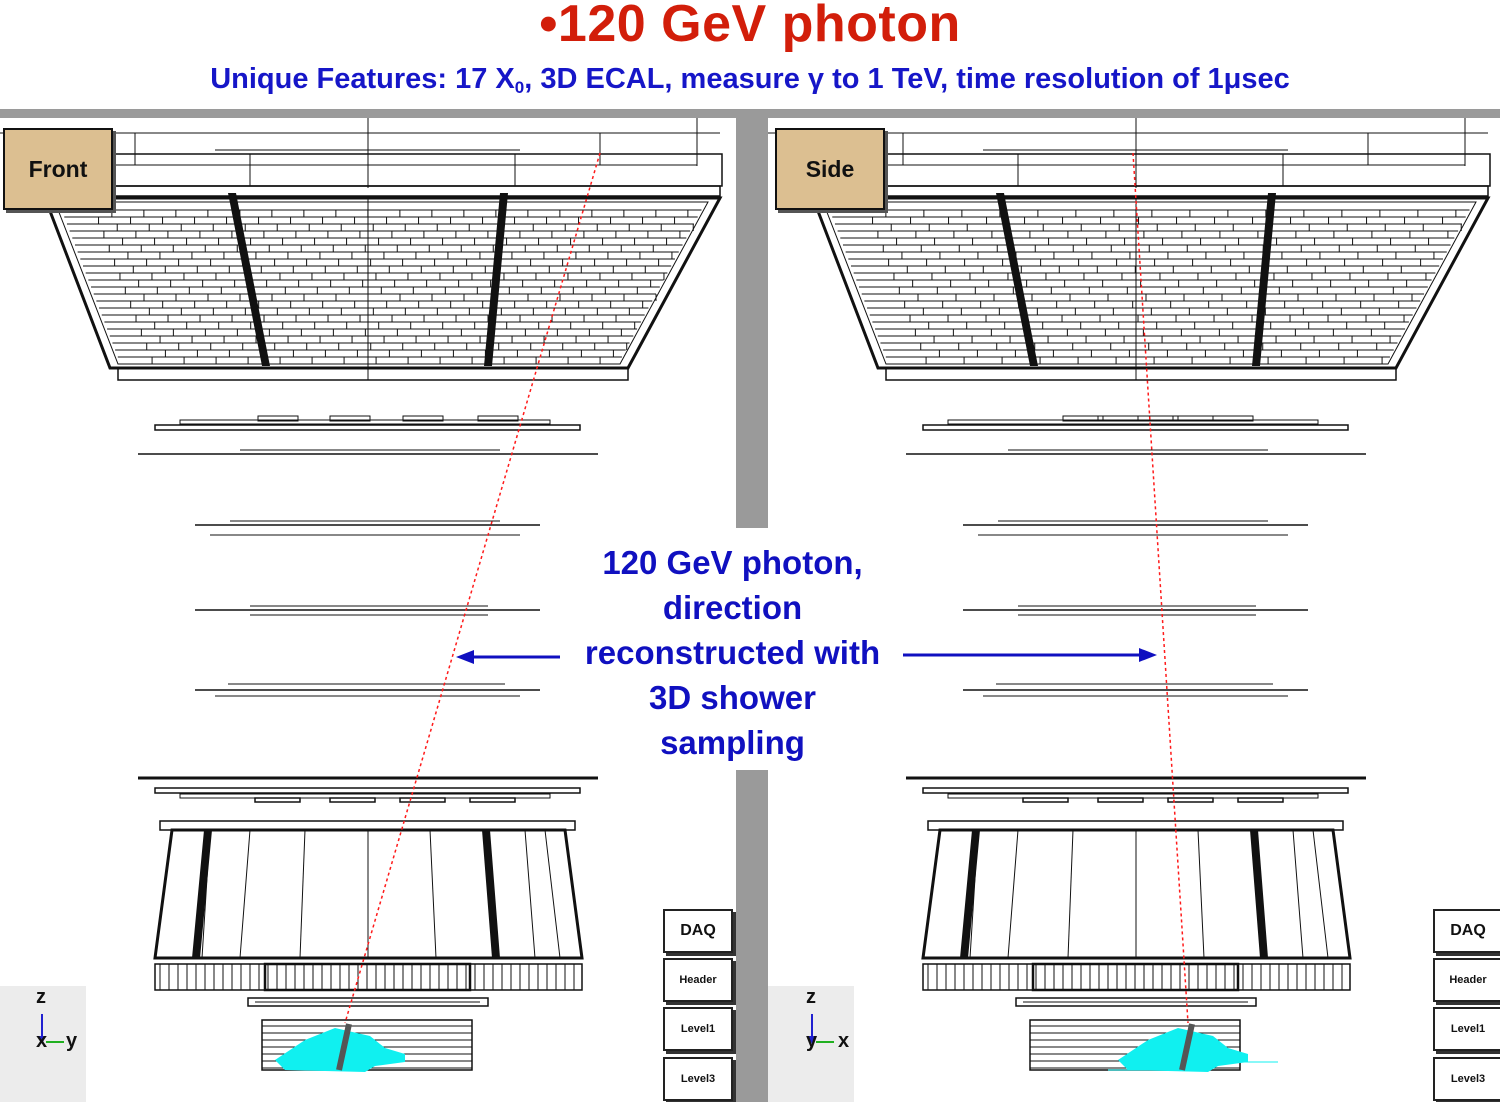 The height and width of the screenshot is (1102, 1500). What do you see at coordinates (732, 562) in the screenshot?
I see `callout-line: 120 GeV photon,` at bounding box center [732, 562].